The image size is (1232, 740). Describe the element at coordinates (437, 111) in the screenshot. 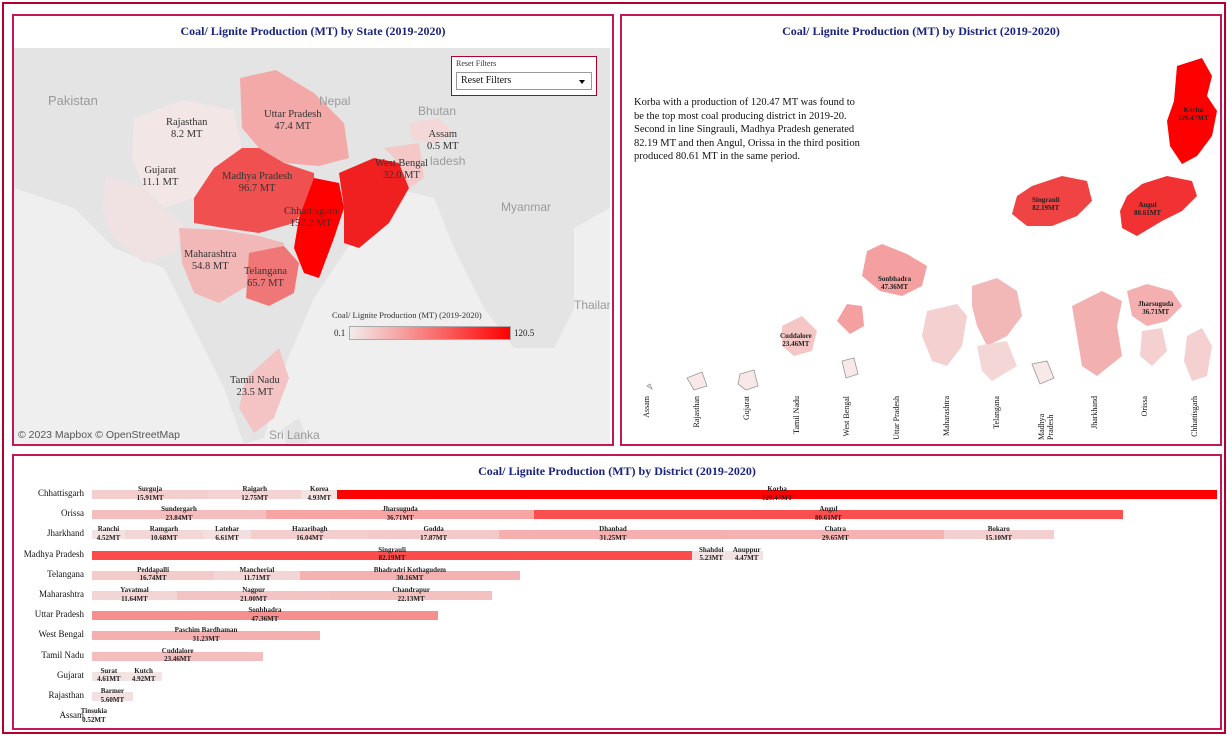

I see `geo-label: Bhutan` at that location.